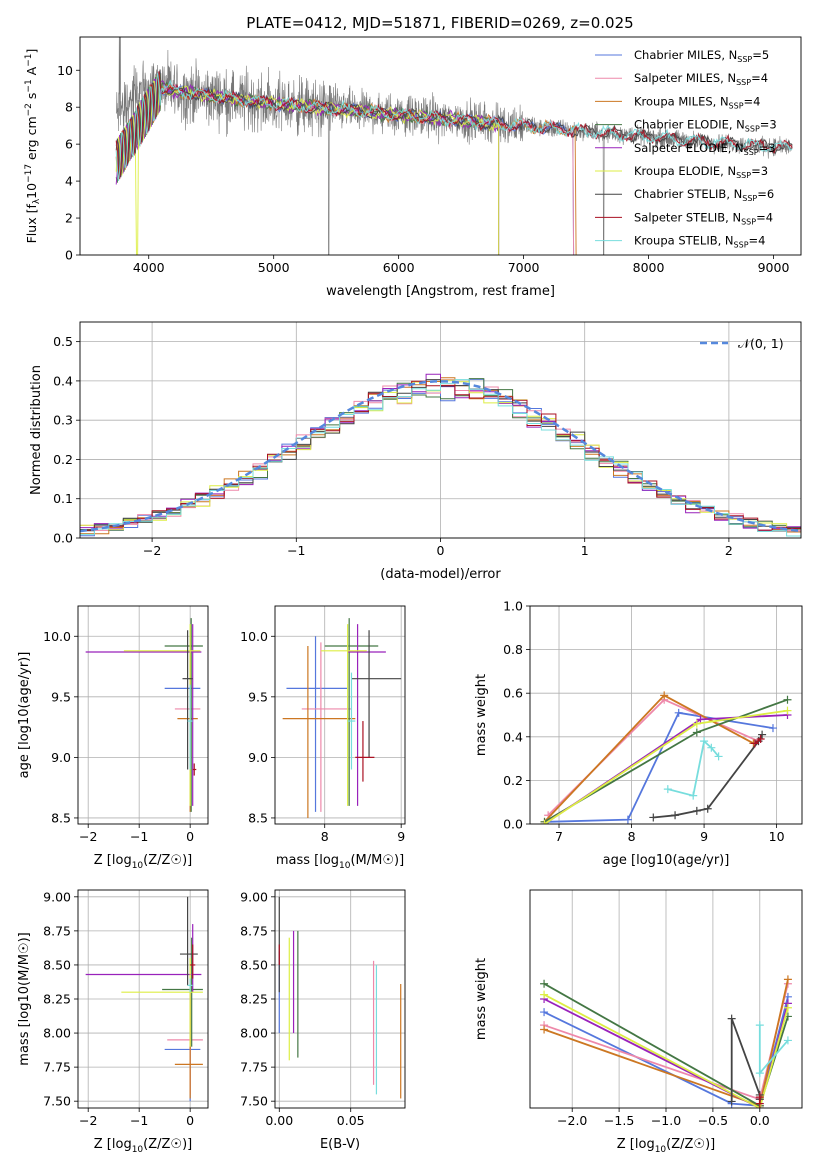  Describe the element at coordinates (704, 195) in the screenshot. I see `legend-label: Chabrier STELIB, NSSP=6` at that location.